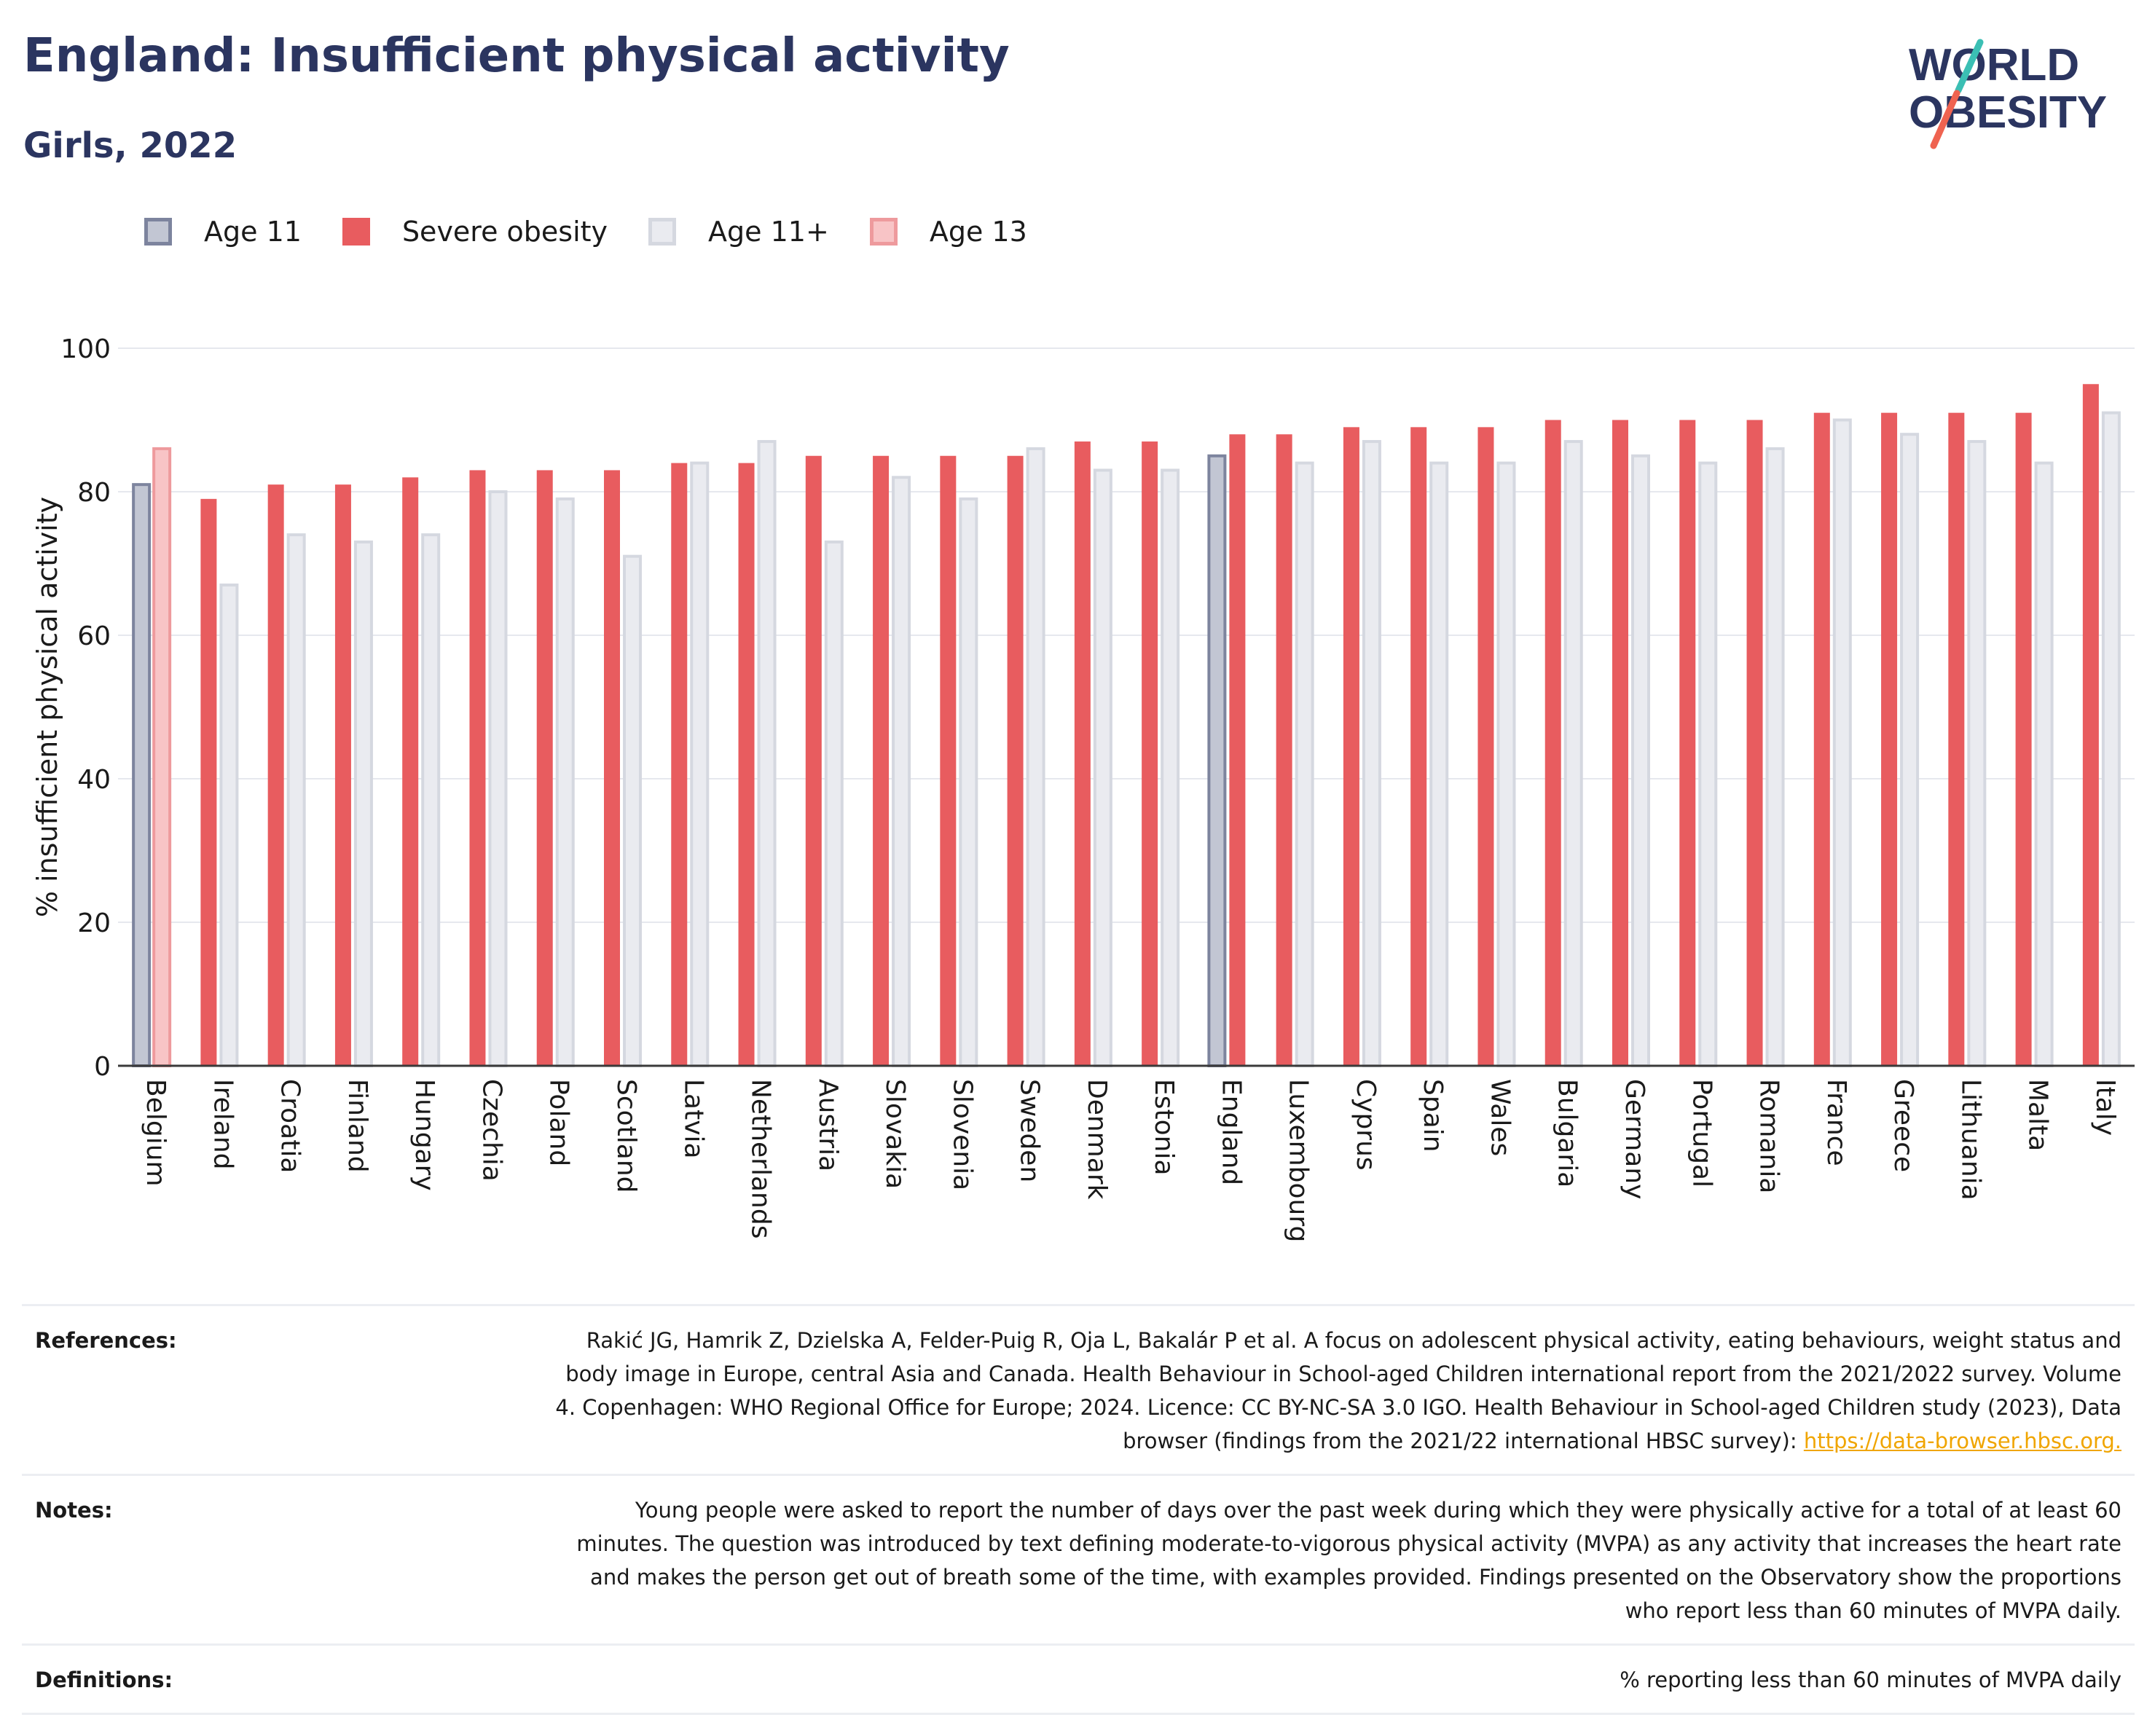 This screenshot has width=2155, height=1736. Describe the element at coordinates (1366, 1125) in the screenshot. I see `x-tick-label: Cyprus` at that location.